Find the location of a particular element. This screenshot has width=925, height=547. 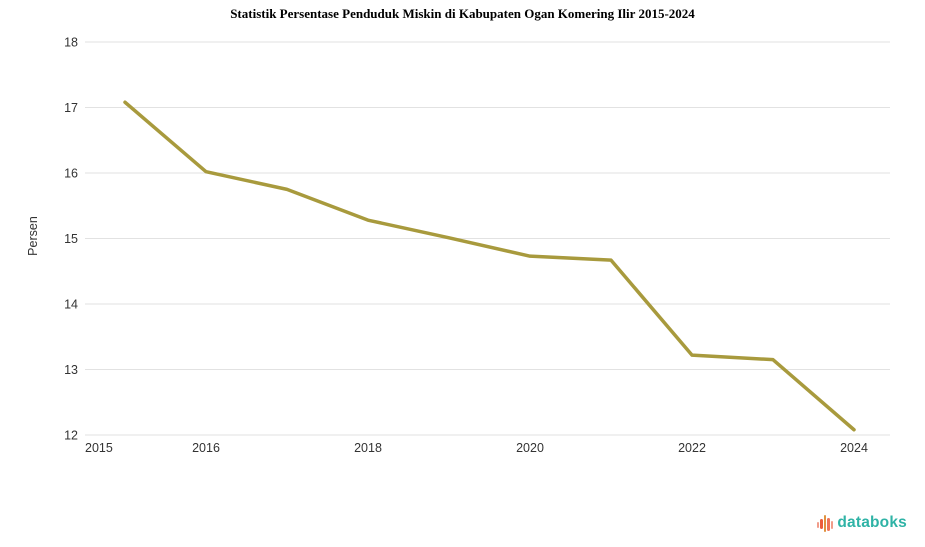

y-tick-label: 13 is located at coordinates (71, 370).